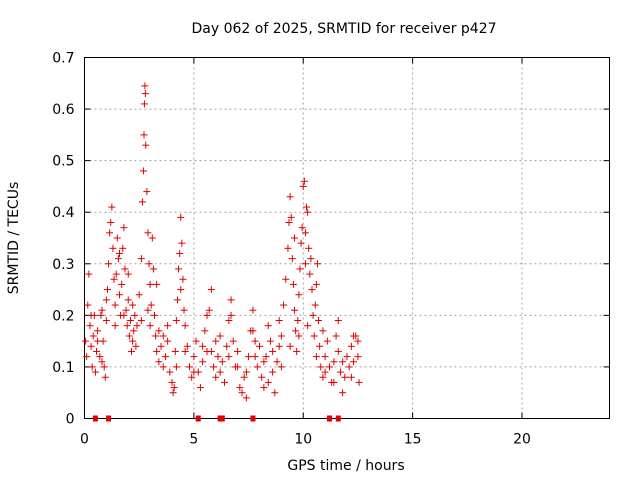 The height and width of the screenshot is (480, 640). I want to click on y-tick-label: 0.3, so click(63, 265).